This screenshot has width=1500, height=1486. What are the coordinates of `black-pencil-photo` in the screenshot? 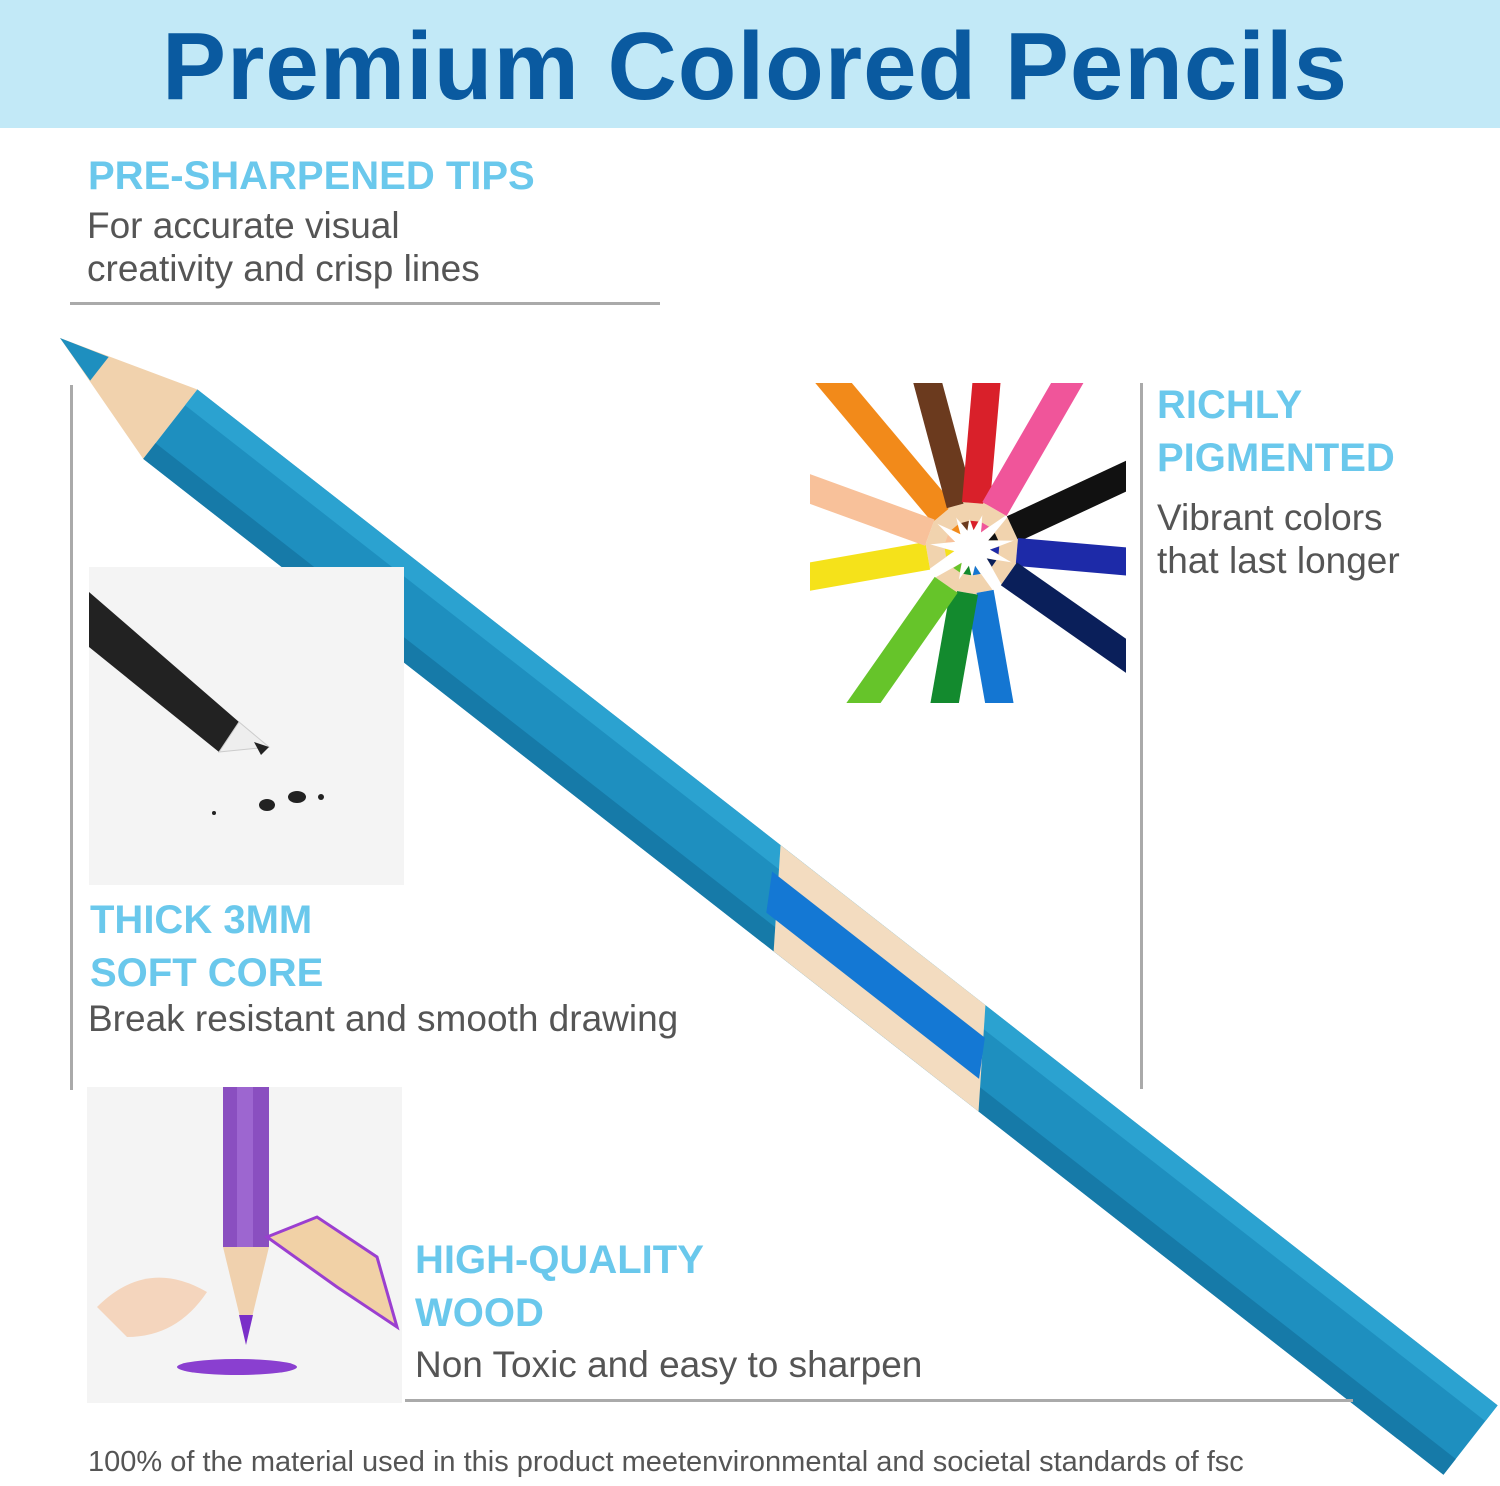 It's located at (246, 726).